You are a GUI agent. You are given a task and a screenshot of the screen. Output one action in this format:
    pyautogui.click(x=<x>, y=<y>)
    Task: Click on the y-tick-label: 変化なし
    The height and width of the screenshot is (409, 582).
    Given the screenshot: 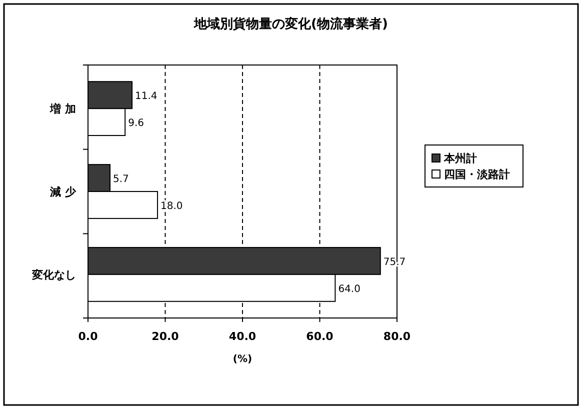 What is the action you would take?
    pyautogui.click(x=53, y=275)
    